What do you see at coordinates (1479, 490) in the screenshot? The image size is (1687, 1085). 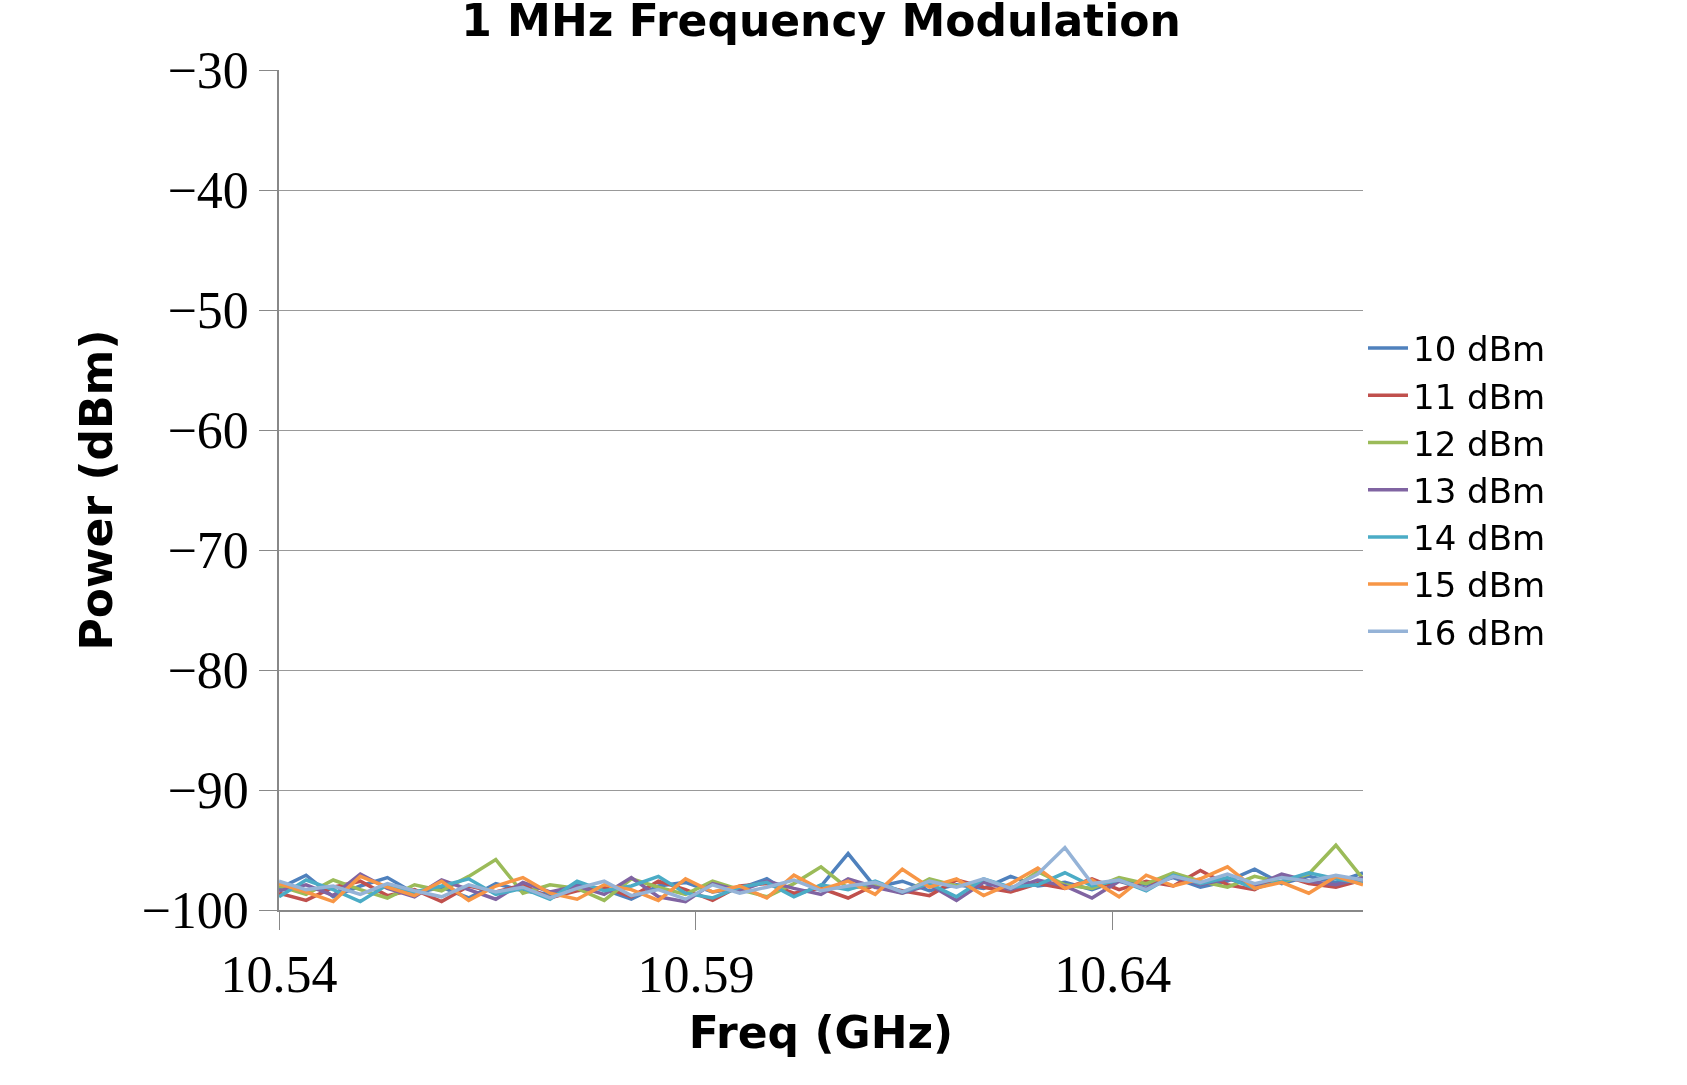 I see `legend-label: 13 dBm` at bounding box center [1479, 490].